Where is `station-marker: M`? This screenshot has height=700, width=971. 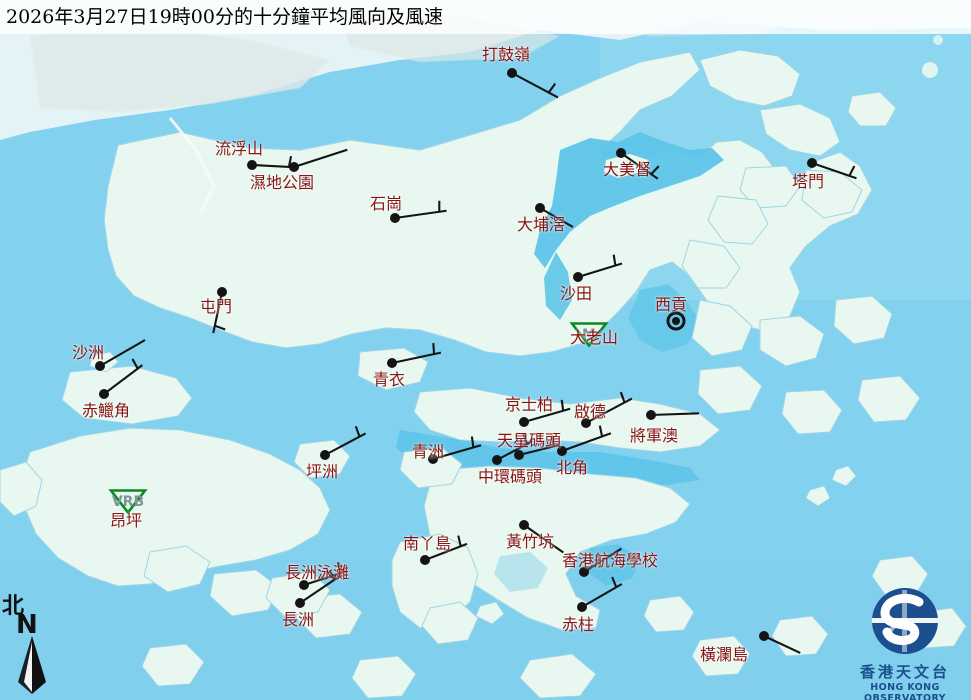
station-marker: M is located at coordinates (589, 335).